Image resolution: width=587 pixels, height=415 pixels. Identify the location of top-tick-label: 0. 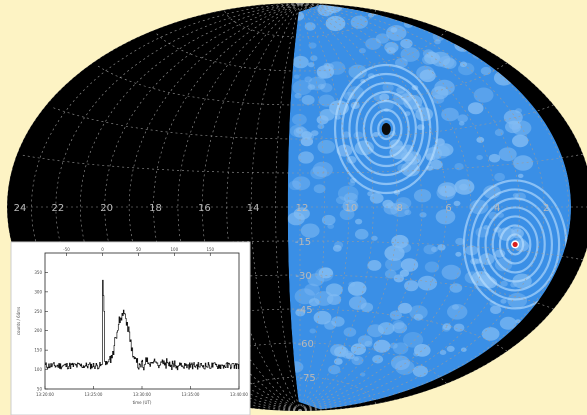
(102, 249).